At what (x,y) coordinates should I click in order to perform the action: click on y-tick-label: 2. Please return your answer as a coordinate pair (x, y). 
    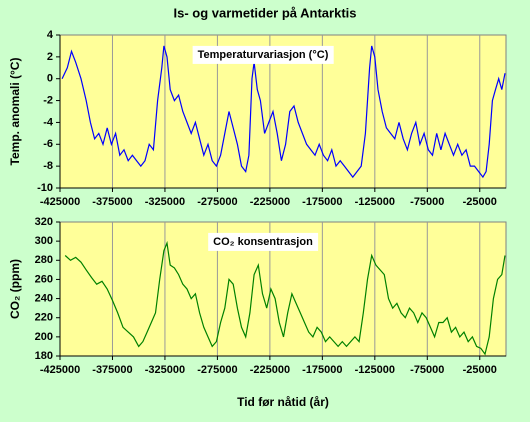
    Looking at the image, I should click on (50, 57).